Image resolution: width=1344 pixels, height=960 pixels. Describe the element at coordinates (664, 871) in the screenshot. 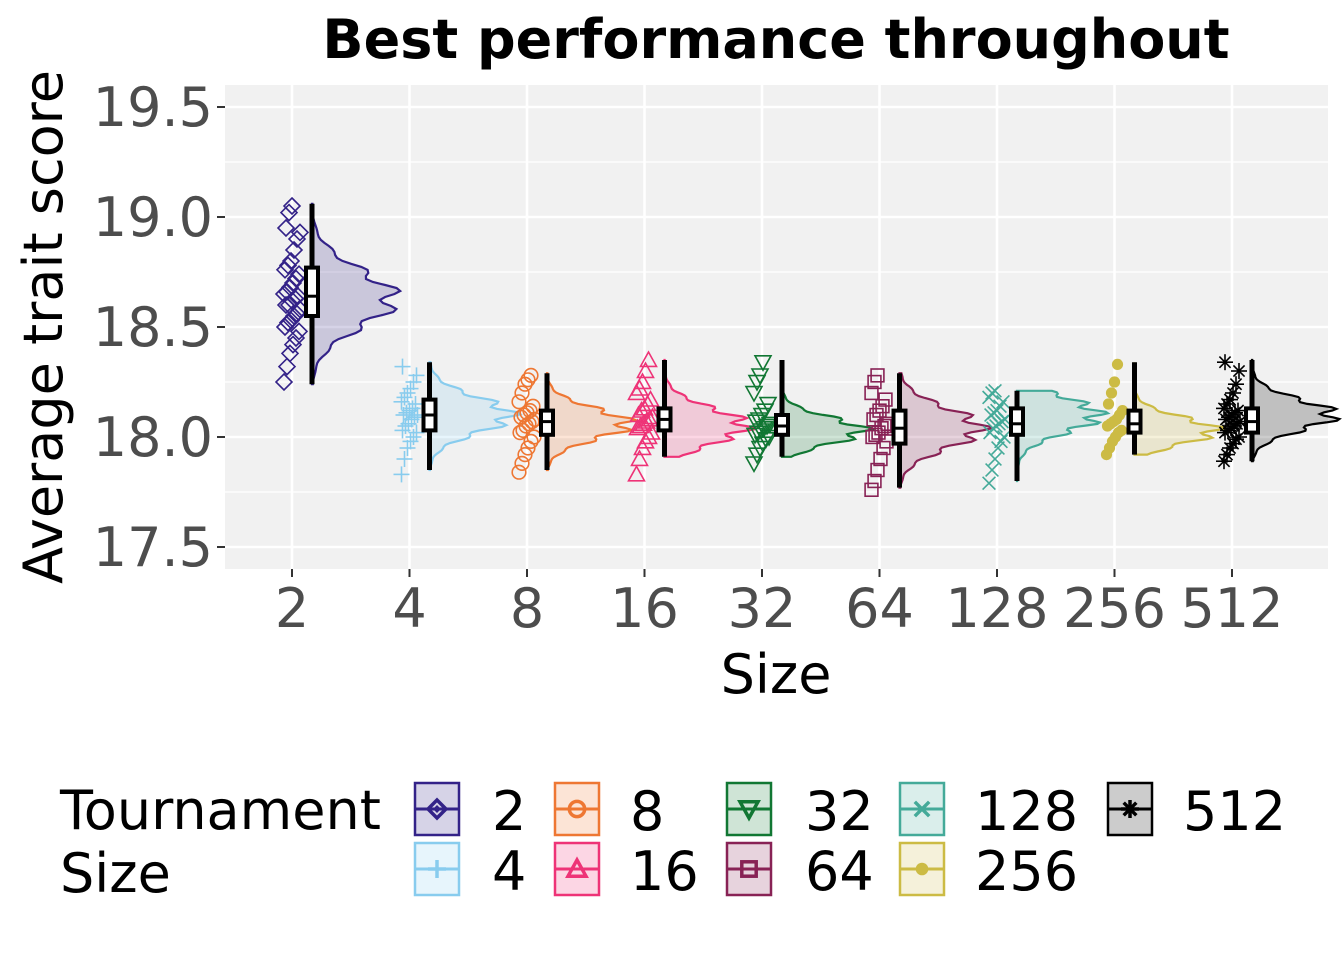

I see `legend-label: 16` at that location.